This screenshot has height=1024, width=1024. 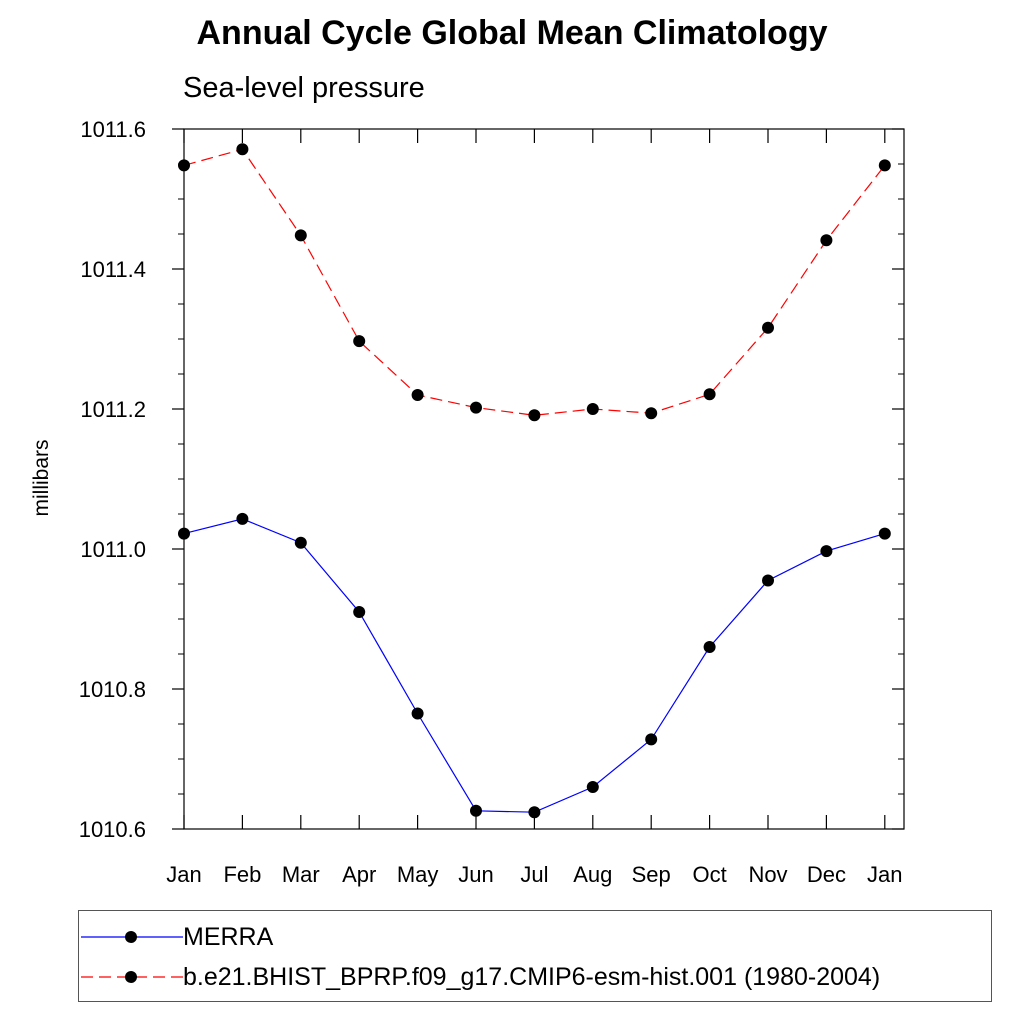 What do you see at coordinates (113, 409) in the screenshot?
I see `y-tick-label: 1011.2` at bounding box center [113, 409].